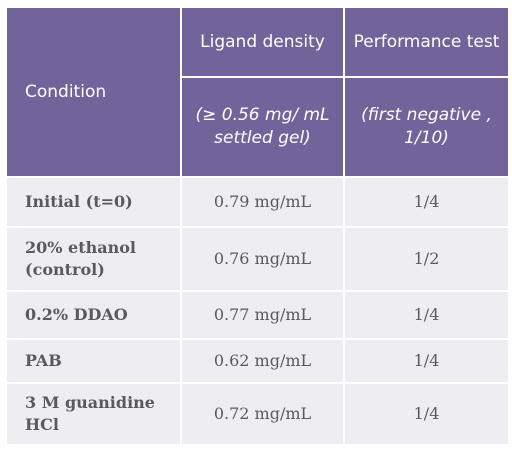 This screenshot has width=512, height=452. I want to click on ligand-density-cell: 0.79 mg/mL, so click(262, 202).